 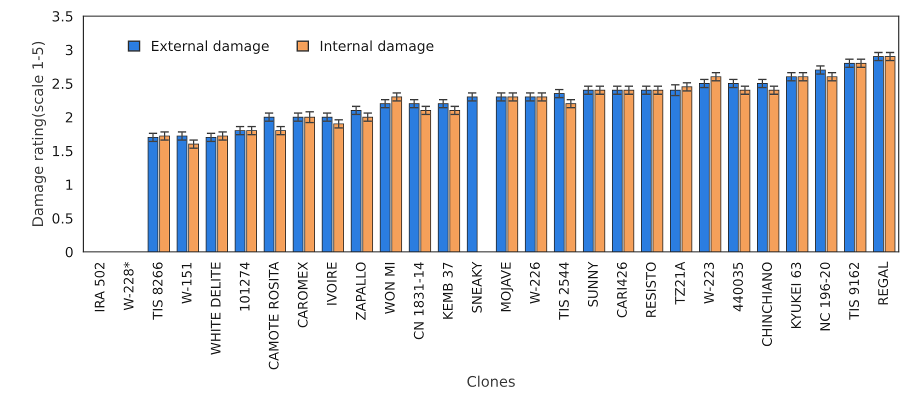 What do you see at coordinates (69, 185) in the screenshot?
I see `y-tick-label: 1` at bounding box center [69, 185].